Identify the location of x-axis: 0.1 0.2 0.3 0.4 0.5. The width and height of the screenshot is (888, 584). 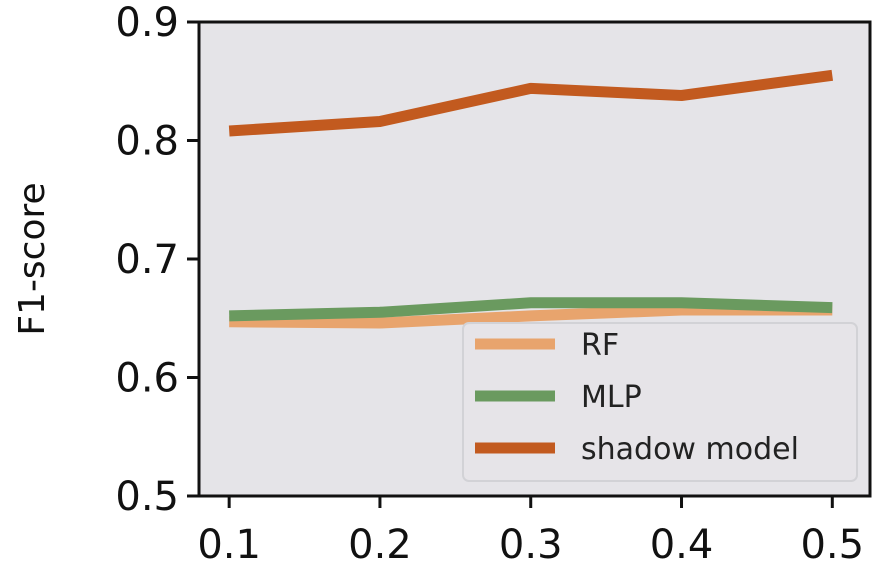
(530, 532).